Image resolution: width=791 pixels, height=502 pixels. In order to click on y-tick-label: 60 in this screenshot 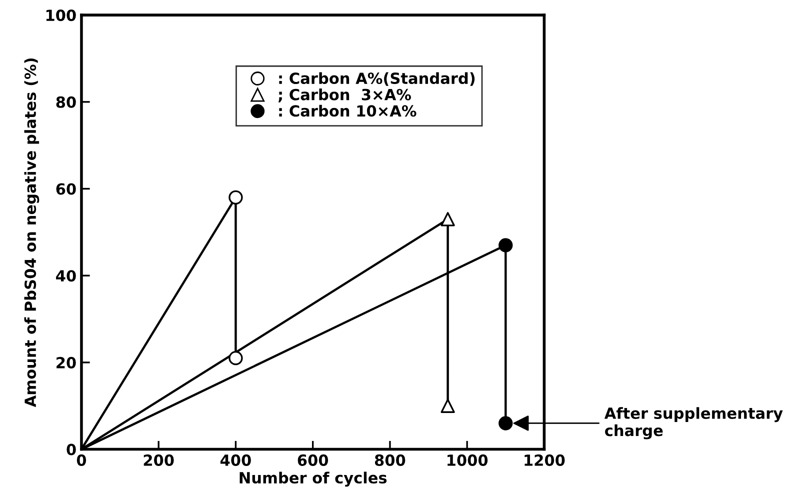, I will do `click(66, 189)`.